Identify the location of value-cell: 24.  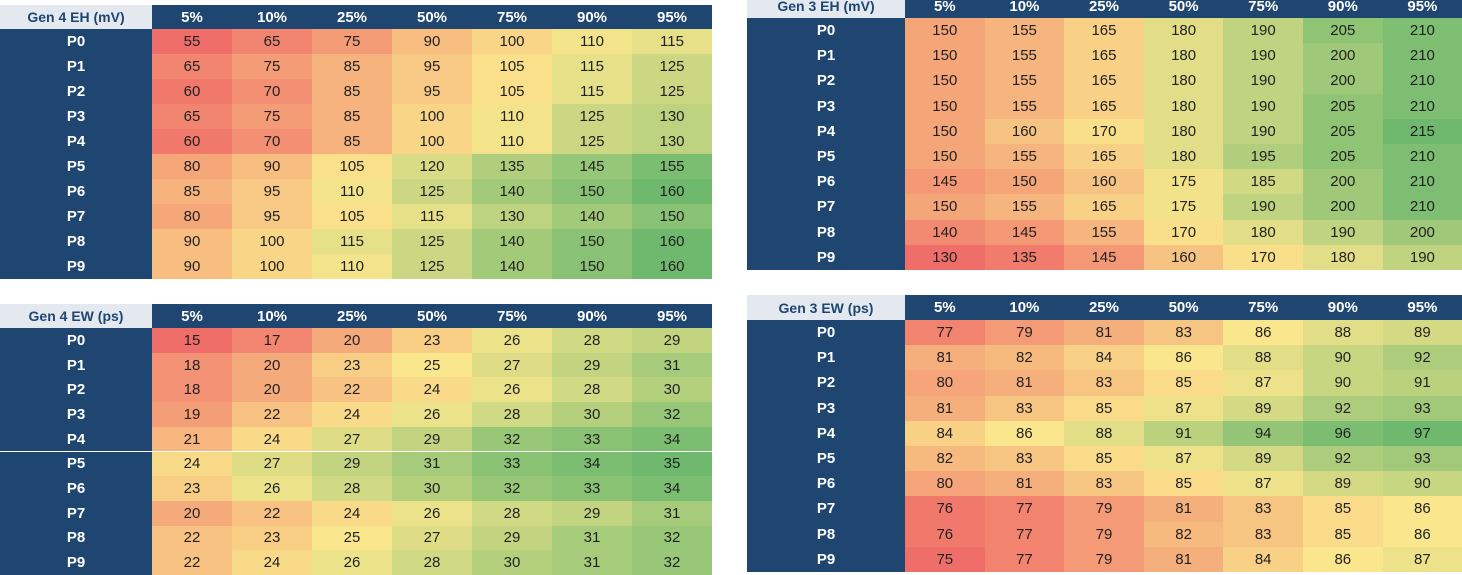
(192, 464).